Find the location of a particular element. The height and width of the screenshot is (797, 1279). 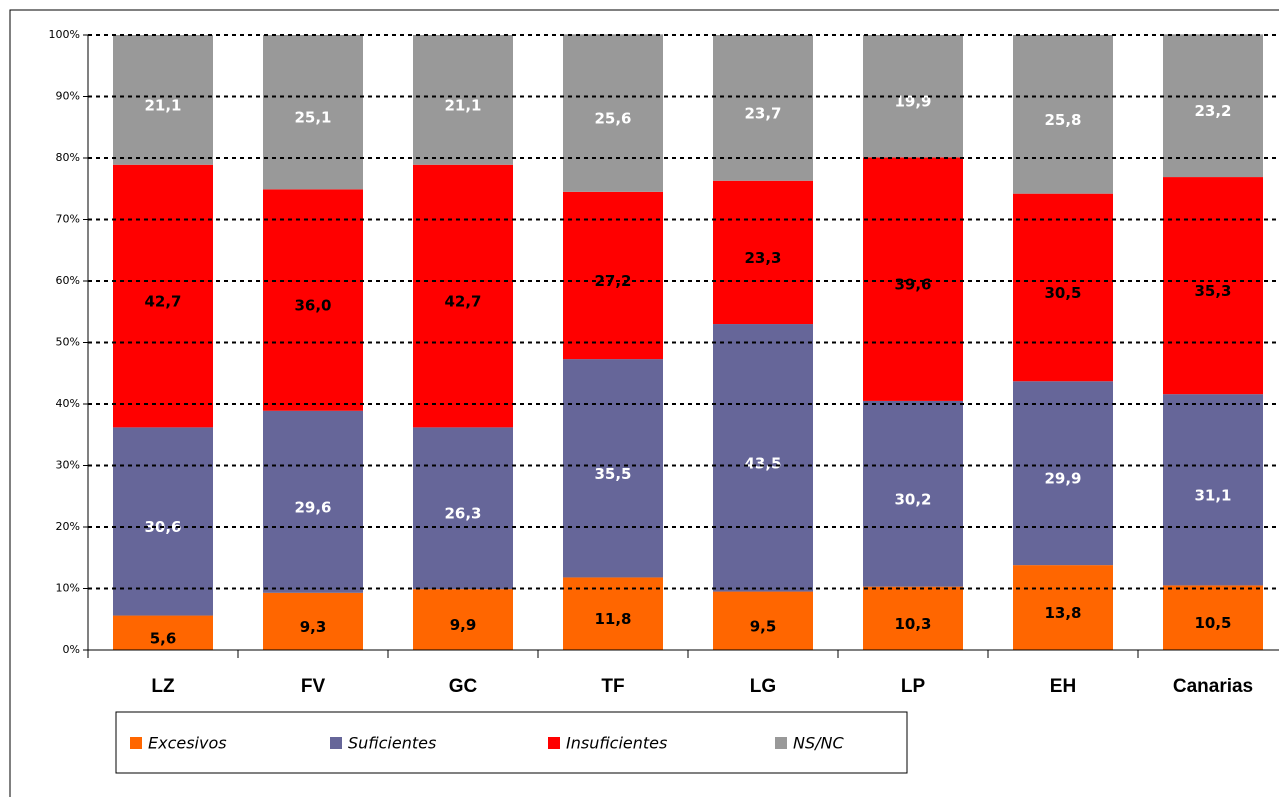

x-tick-label: LG is located at coordinates (763, 686).